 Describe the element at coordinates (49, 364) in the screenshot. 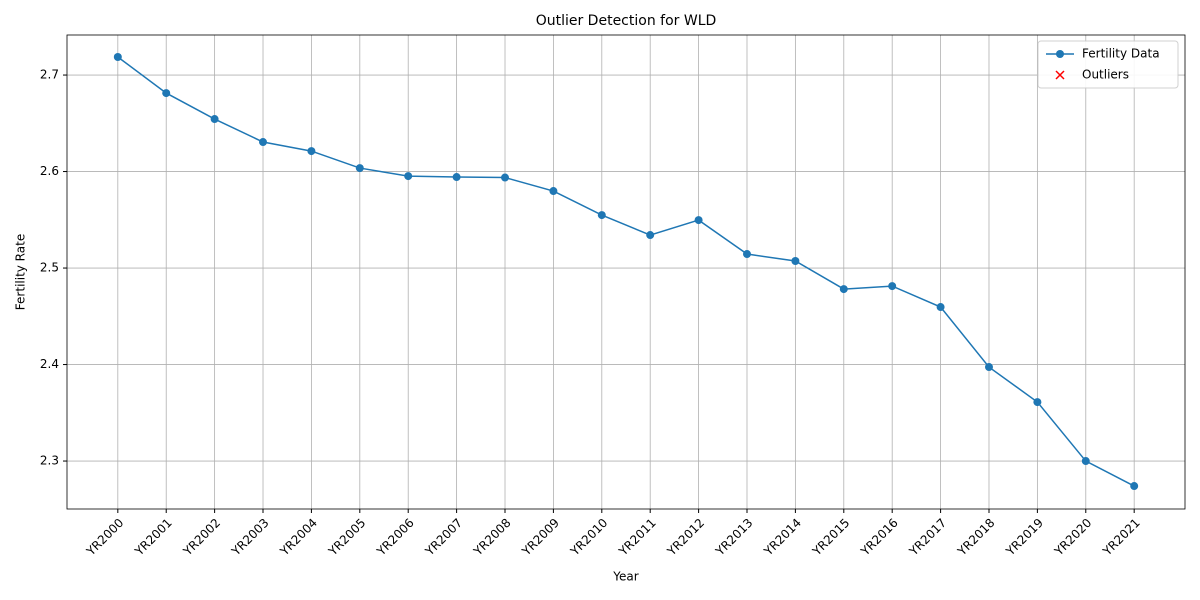

I see `y-tick-label: 2.4` at that location.